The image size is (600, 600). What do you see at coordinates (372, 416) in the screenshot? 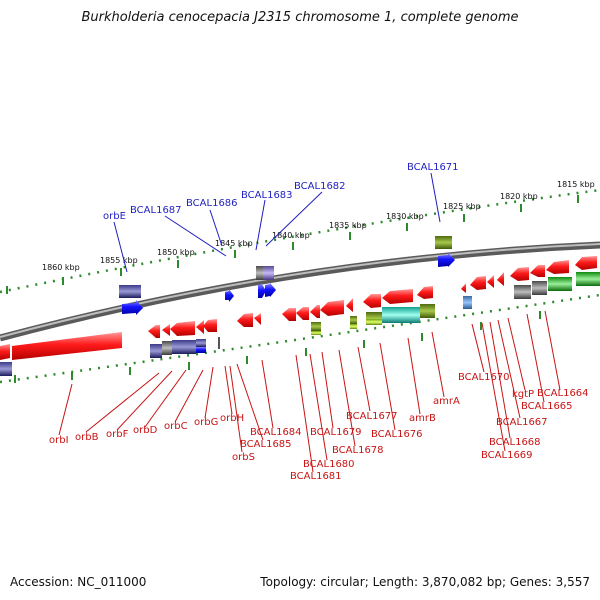
I see `gene-label: BCAL1677` at bounding box center [372, 416].